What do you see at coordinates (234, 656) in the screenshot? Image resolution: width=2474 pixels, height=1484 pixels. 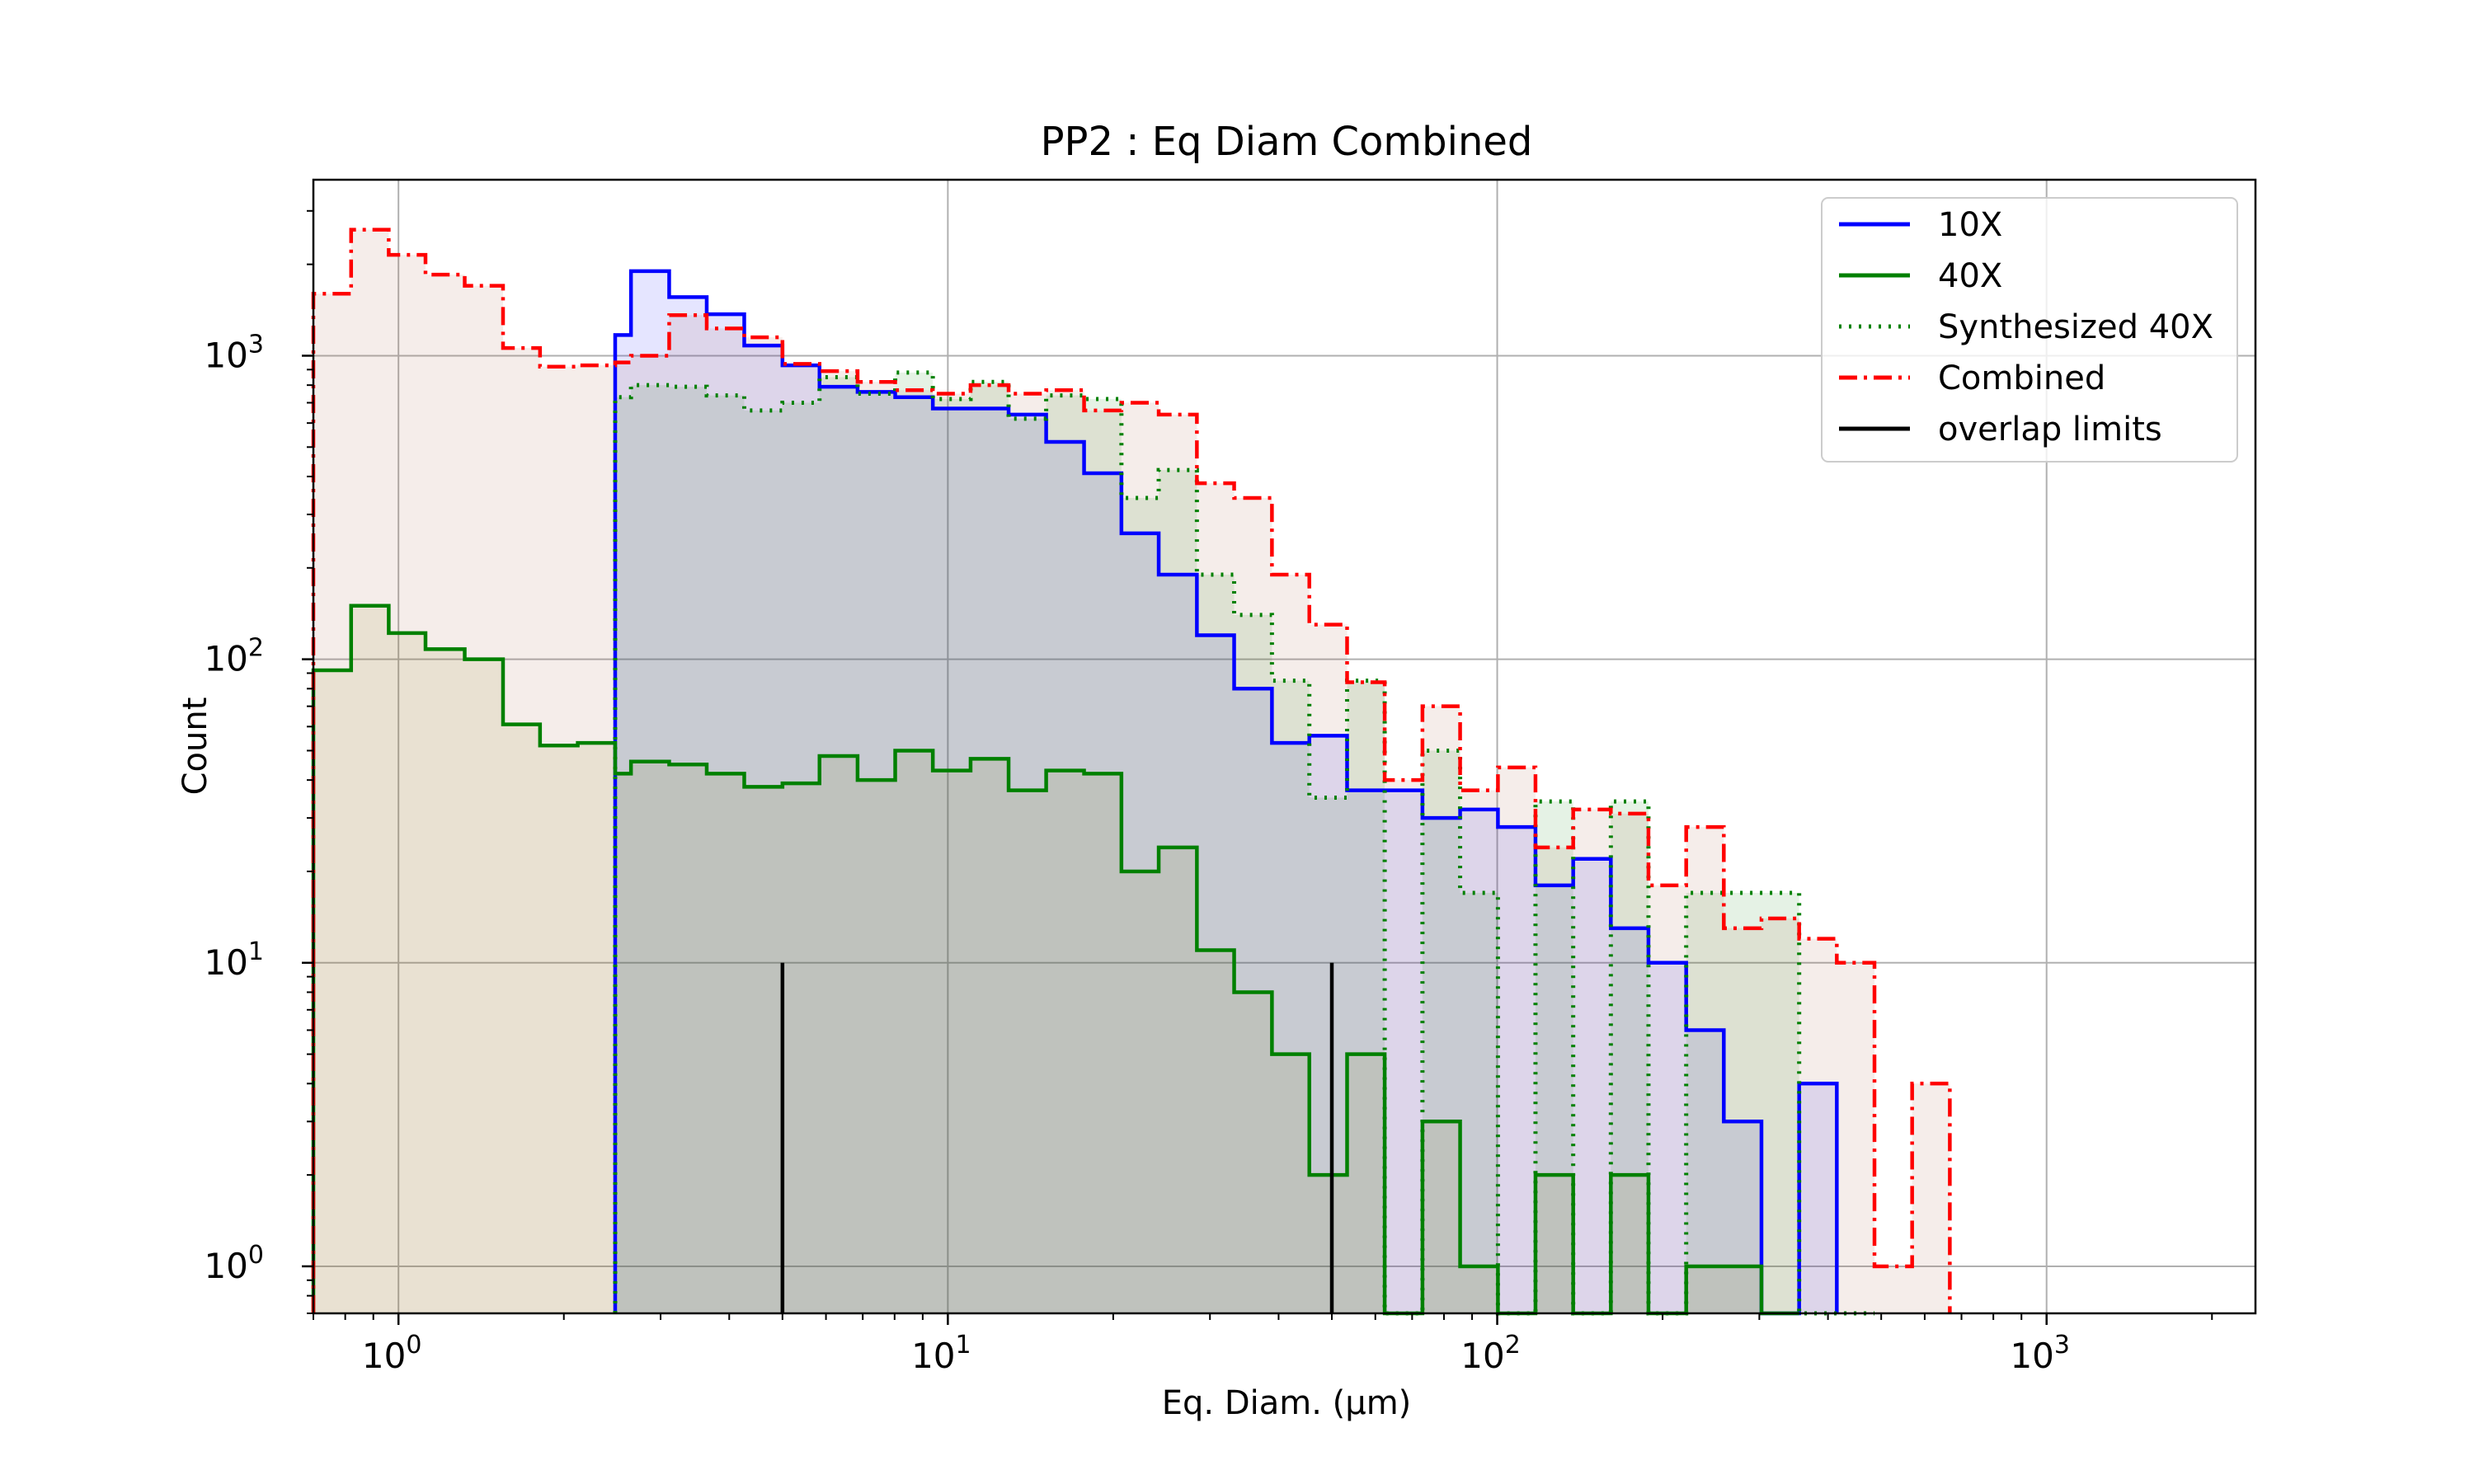 I see `y-tick-label: 102` at bounding box center [234, 656].